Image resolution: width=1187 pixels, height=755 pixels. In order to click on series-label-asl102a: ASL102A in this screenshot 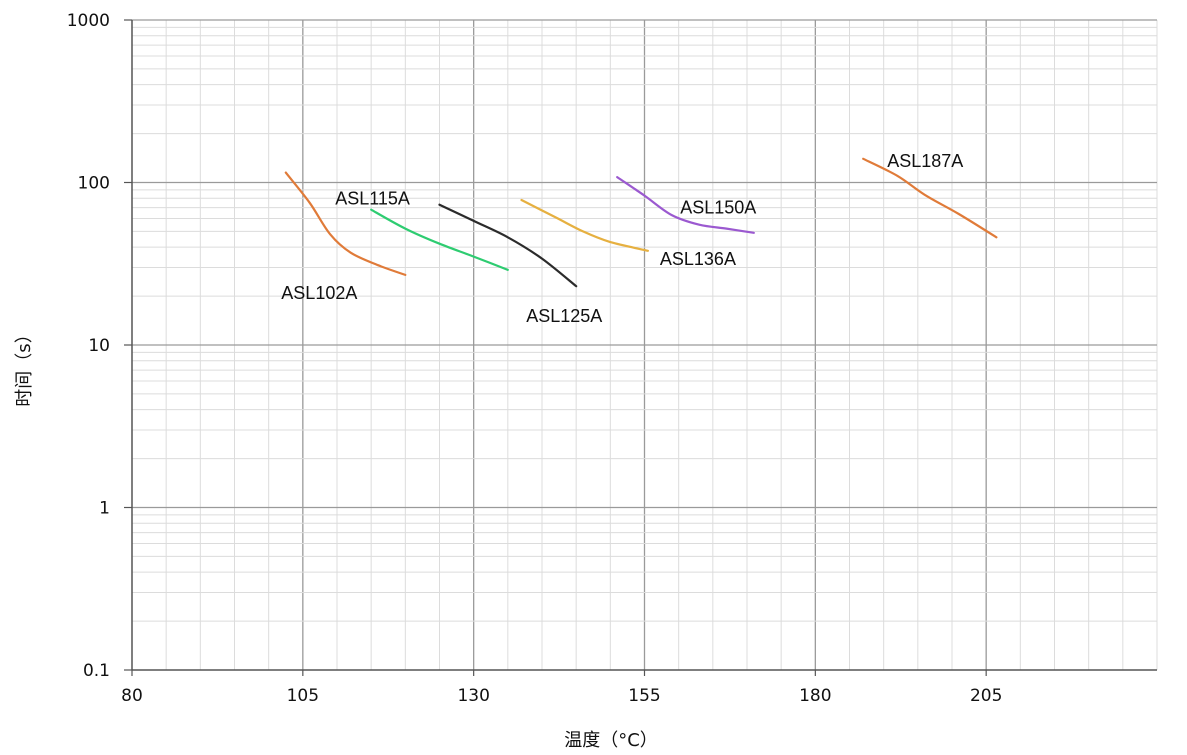, I will do `click(319, 293)`.